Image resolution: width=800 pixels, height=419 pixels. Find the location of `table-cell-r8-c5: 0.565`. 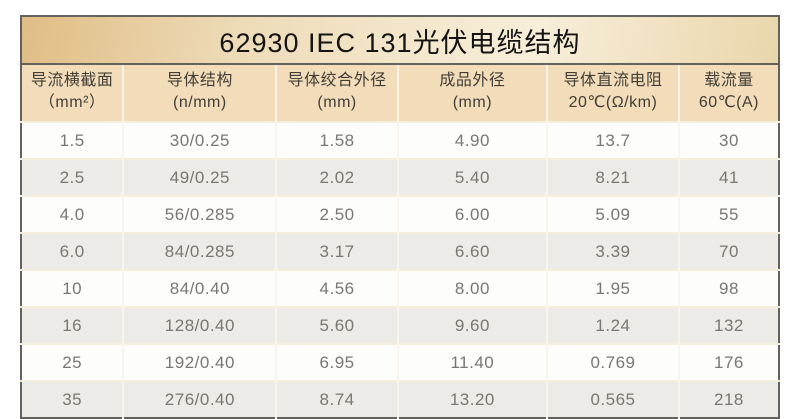

table-cell-r8-c5: 0.565 is located at coordinates (612, 399).